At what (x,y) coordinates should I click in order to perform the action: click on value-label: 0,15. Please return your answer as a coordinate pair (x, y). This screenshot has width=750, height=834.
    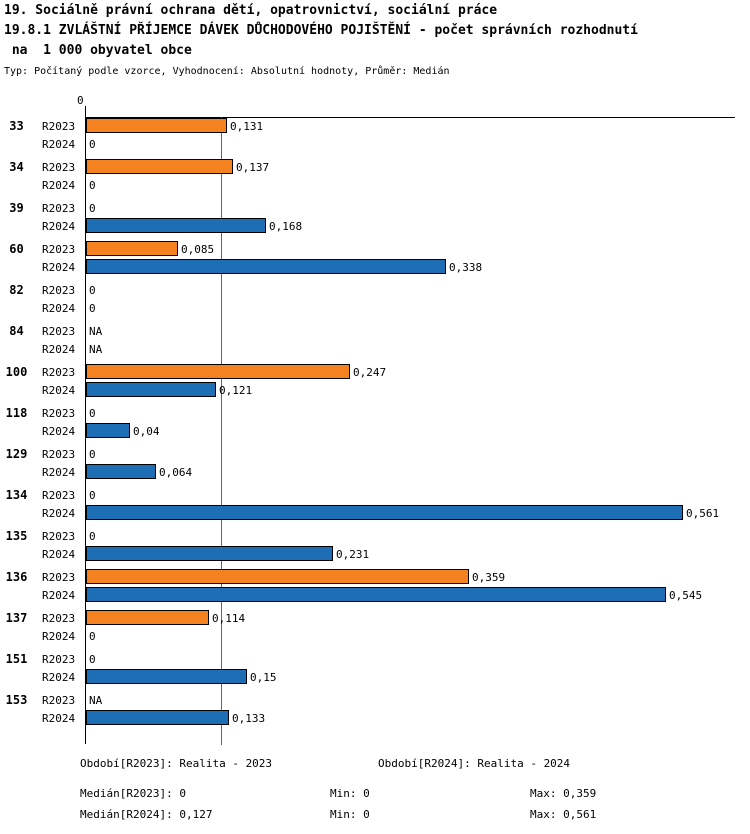
    Looking at the image, I should click on (263, 677).